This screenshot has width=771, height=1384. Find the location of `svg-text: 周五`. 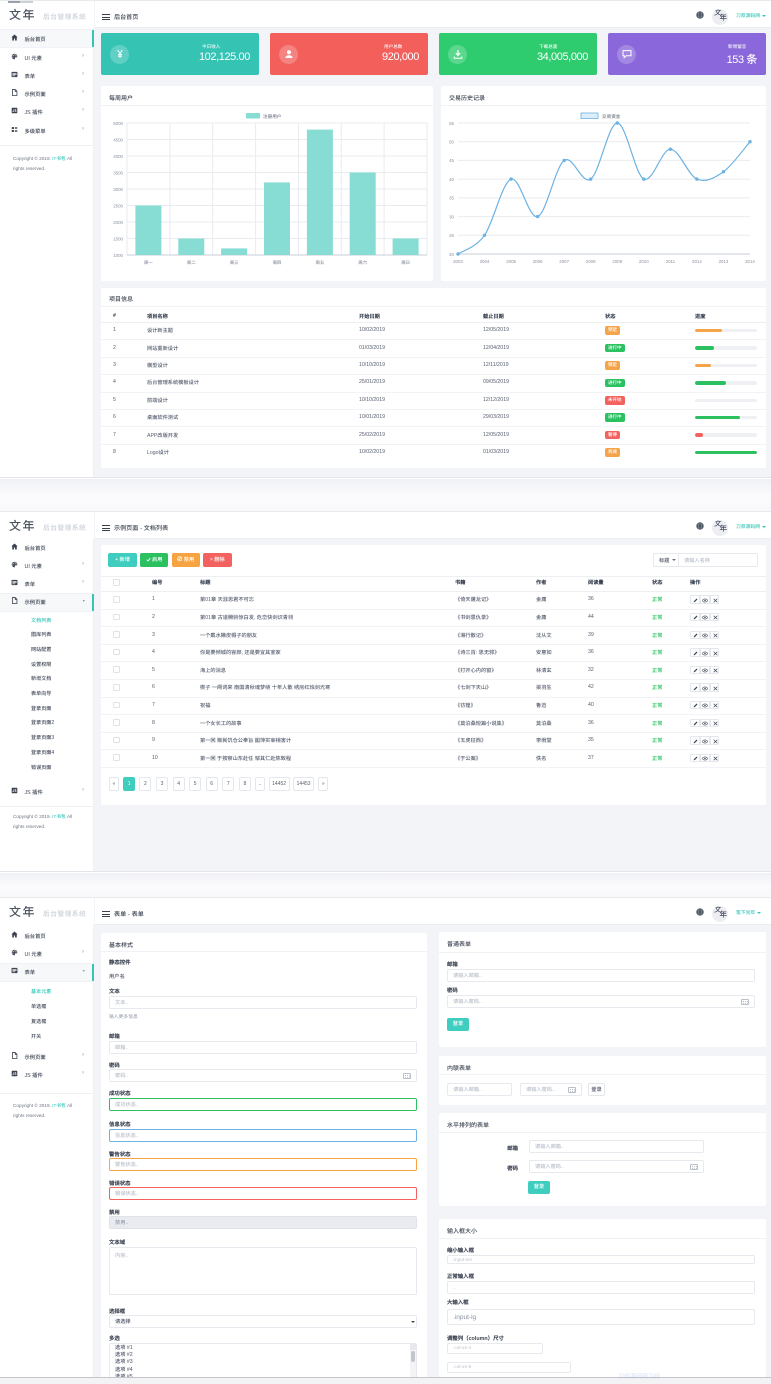

svg-text: 周五 is located at coordinates (320, 262).